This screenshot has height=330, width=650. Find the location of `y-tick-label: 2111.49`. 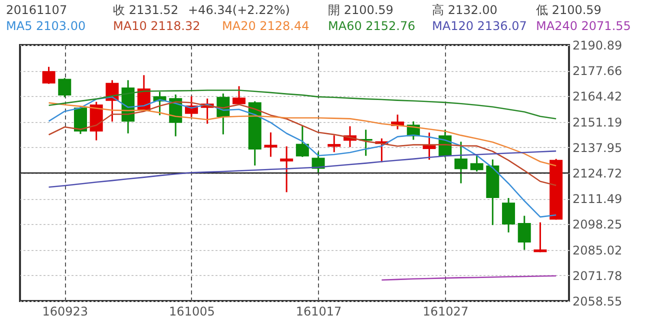

y-tick-label: 2111.49 is located at coordinates (597, 199).